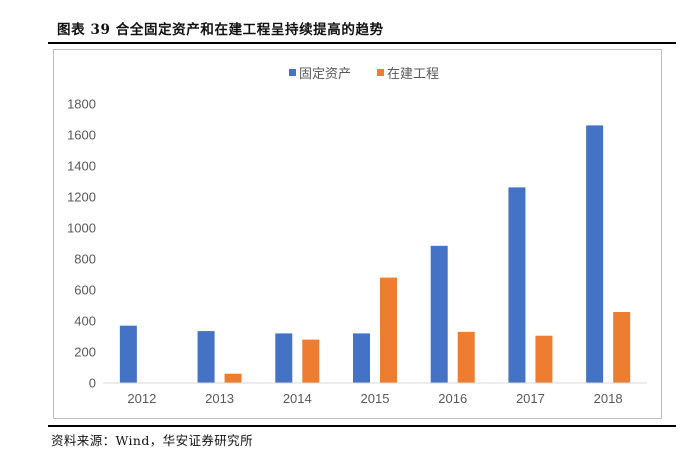  I want to click on y-tick-label: 800, so click(85, 259).